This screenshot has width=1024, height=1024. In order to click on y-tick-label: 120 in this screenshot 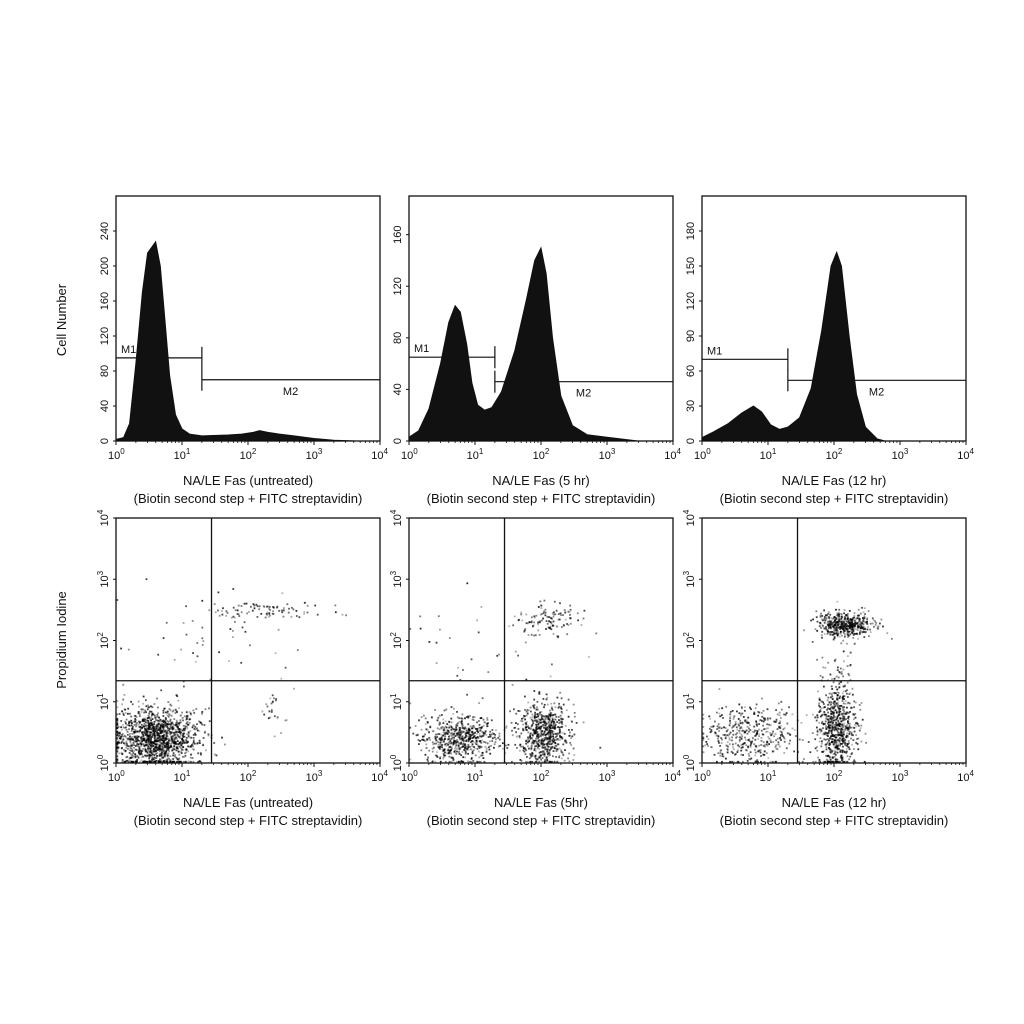, I will do `click(105, 336)`.